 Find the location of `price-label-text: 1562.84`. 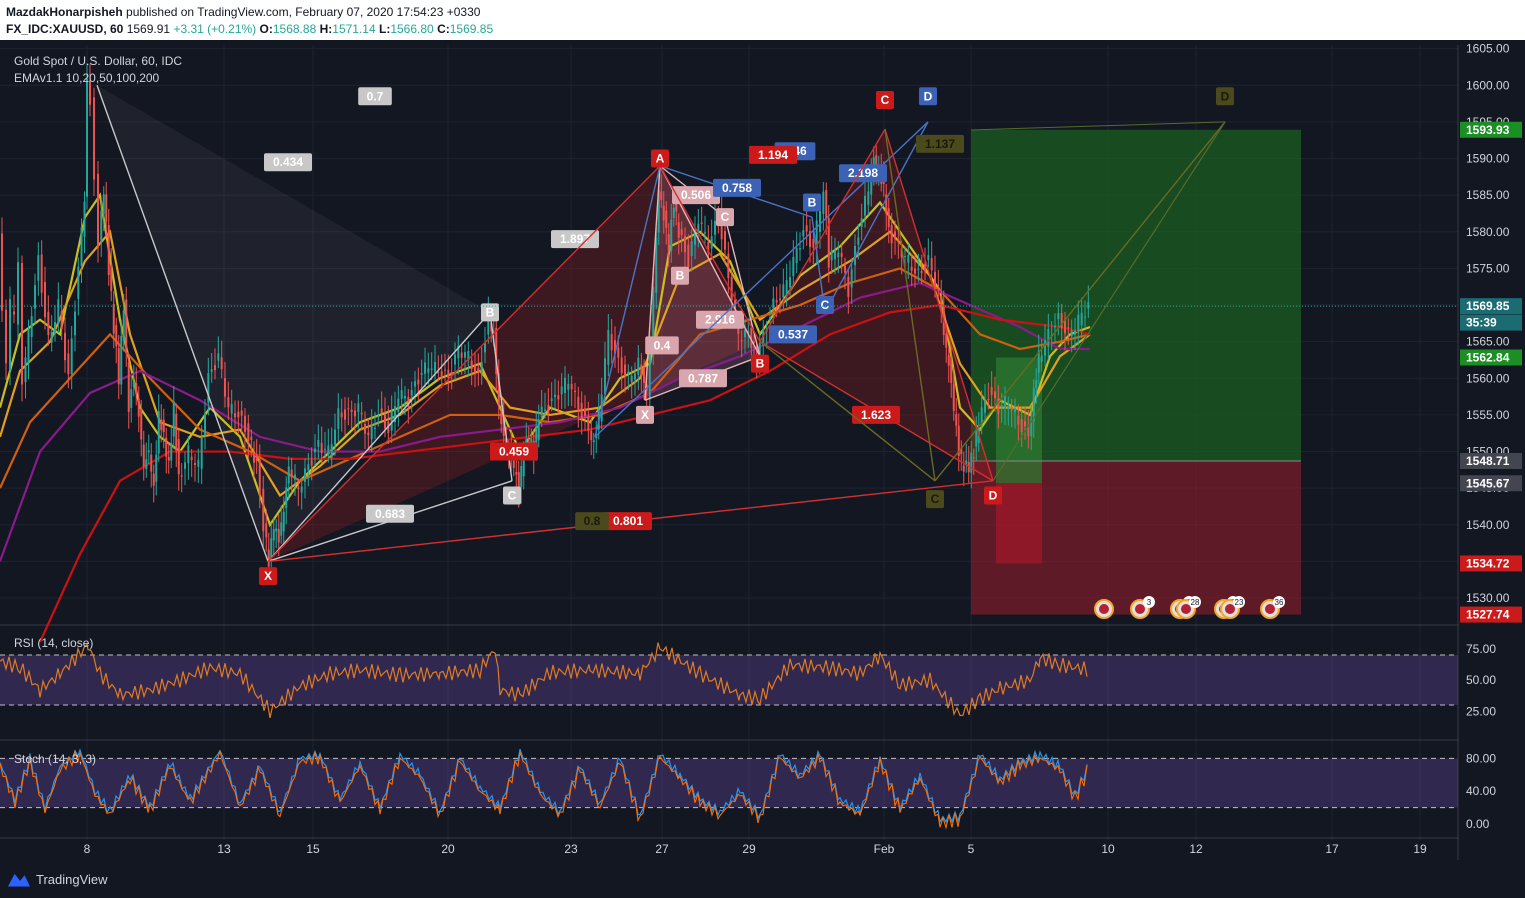

price-label-text: 1562.84 is located at coordinates (1488, 357).